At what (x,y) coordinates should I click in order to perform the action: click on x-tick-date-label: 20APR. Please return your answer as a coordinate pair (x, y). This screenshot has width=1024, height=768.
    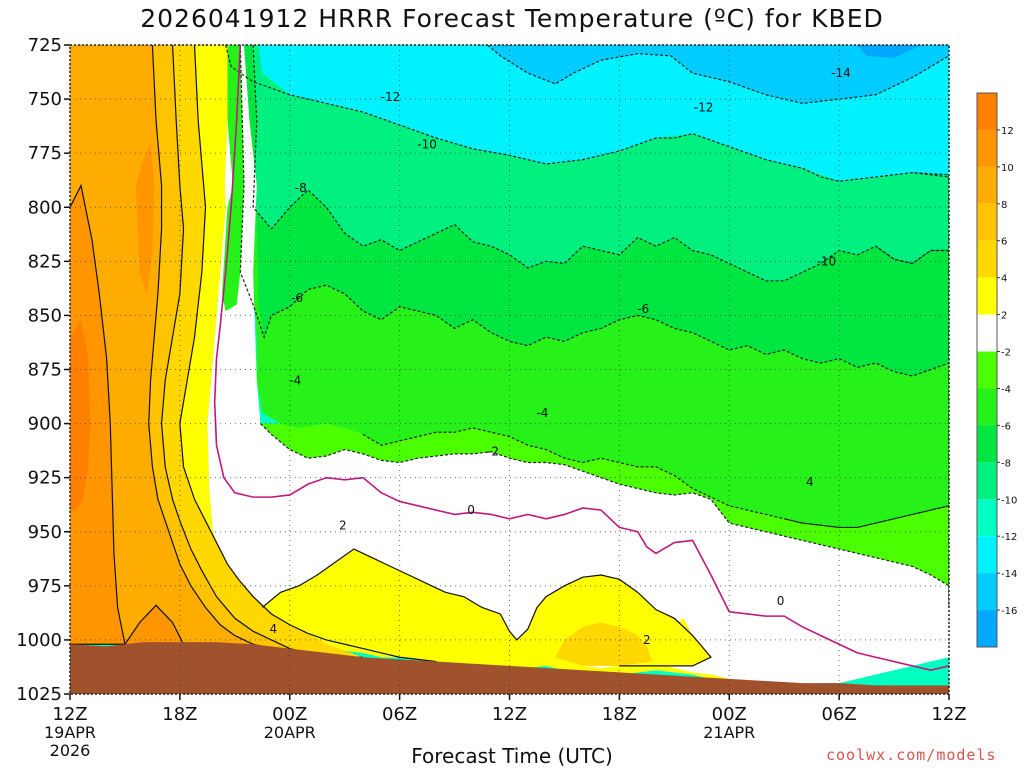
    Looking at the image, I should click on (290, 732).